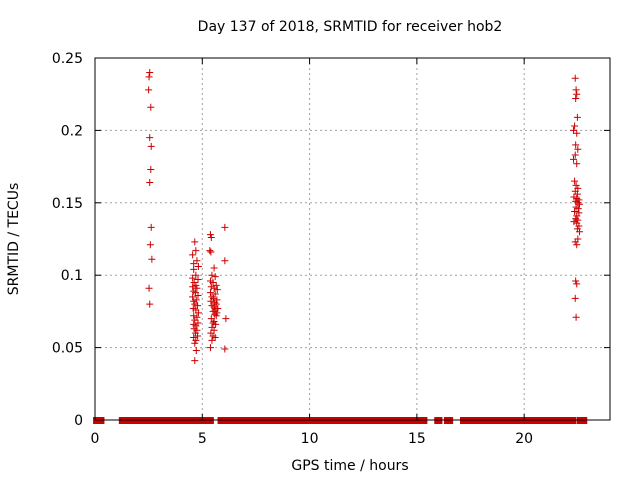 This screenshot has height=480, width=640. Describe the element at coordinates (78, 421) in the screenshot. I see `y-tick-label: 0` at that location.